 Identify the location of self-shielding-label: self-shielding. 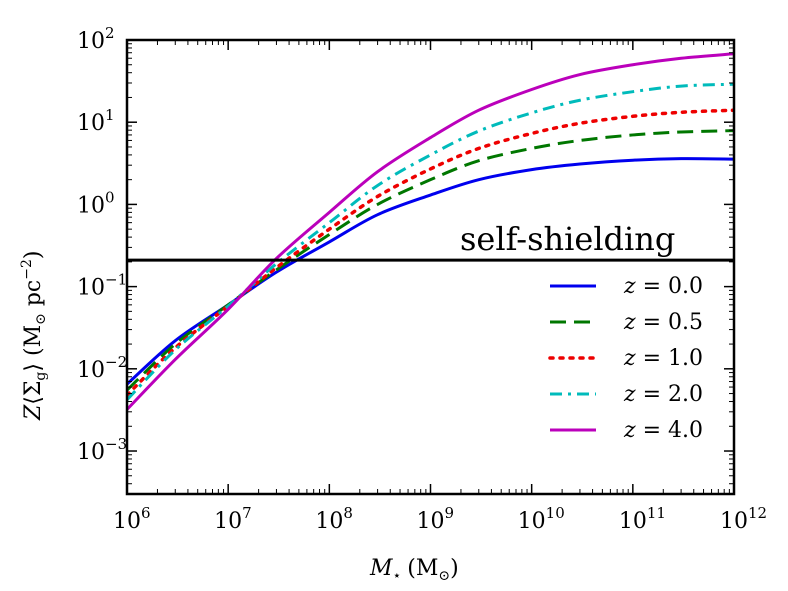
(567, 239).